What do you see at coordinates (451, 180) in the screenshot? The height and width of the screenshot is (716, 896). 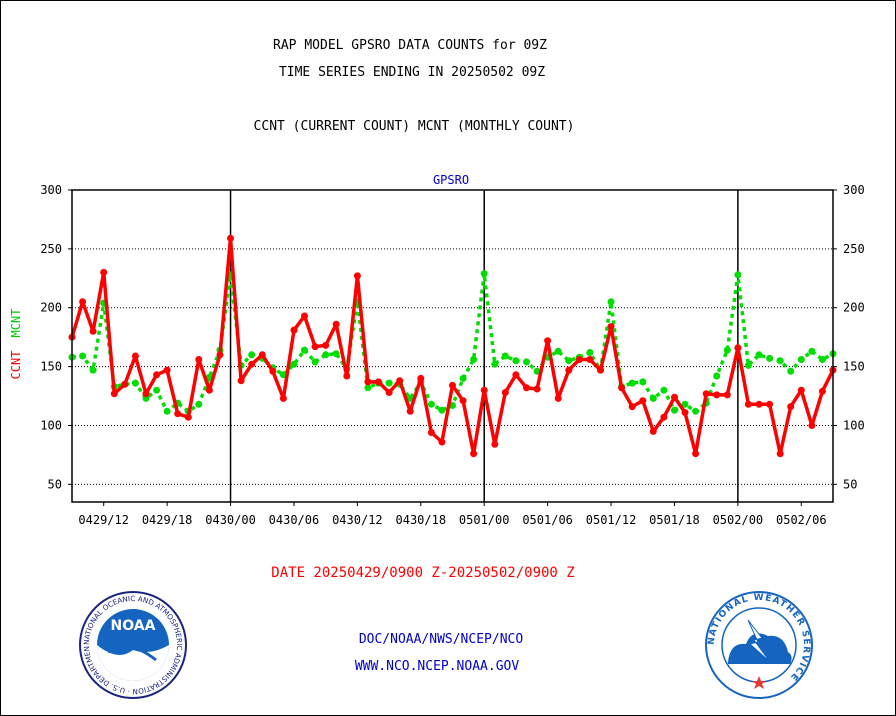 I see `plot-title: GPSRO` at bounding box center [451, 180].